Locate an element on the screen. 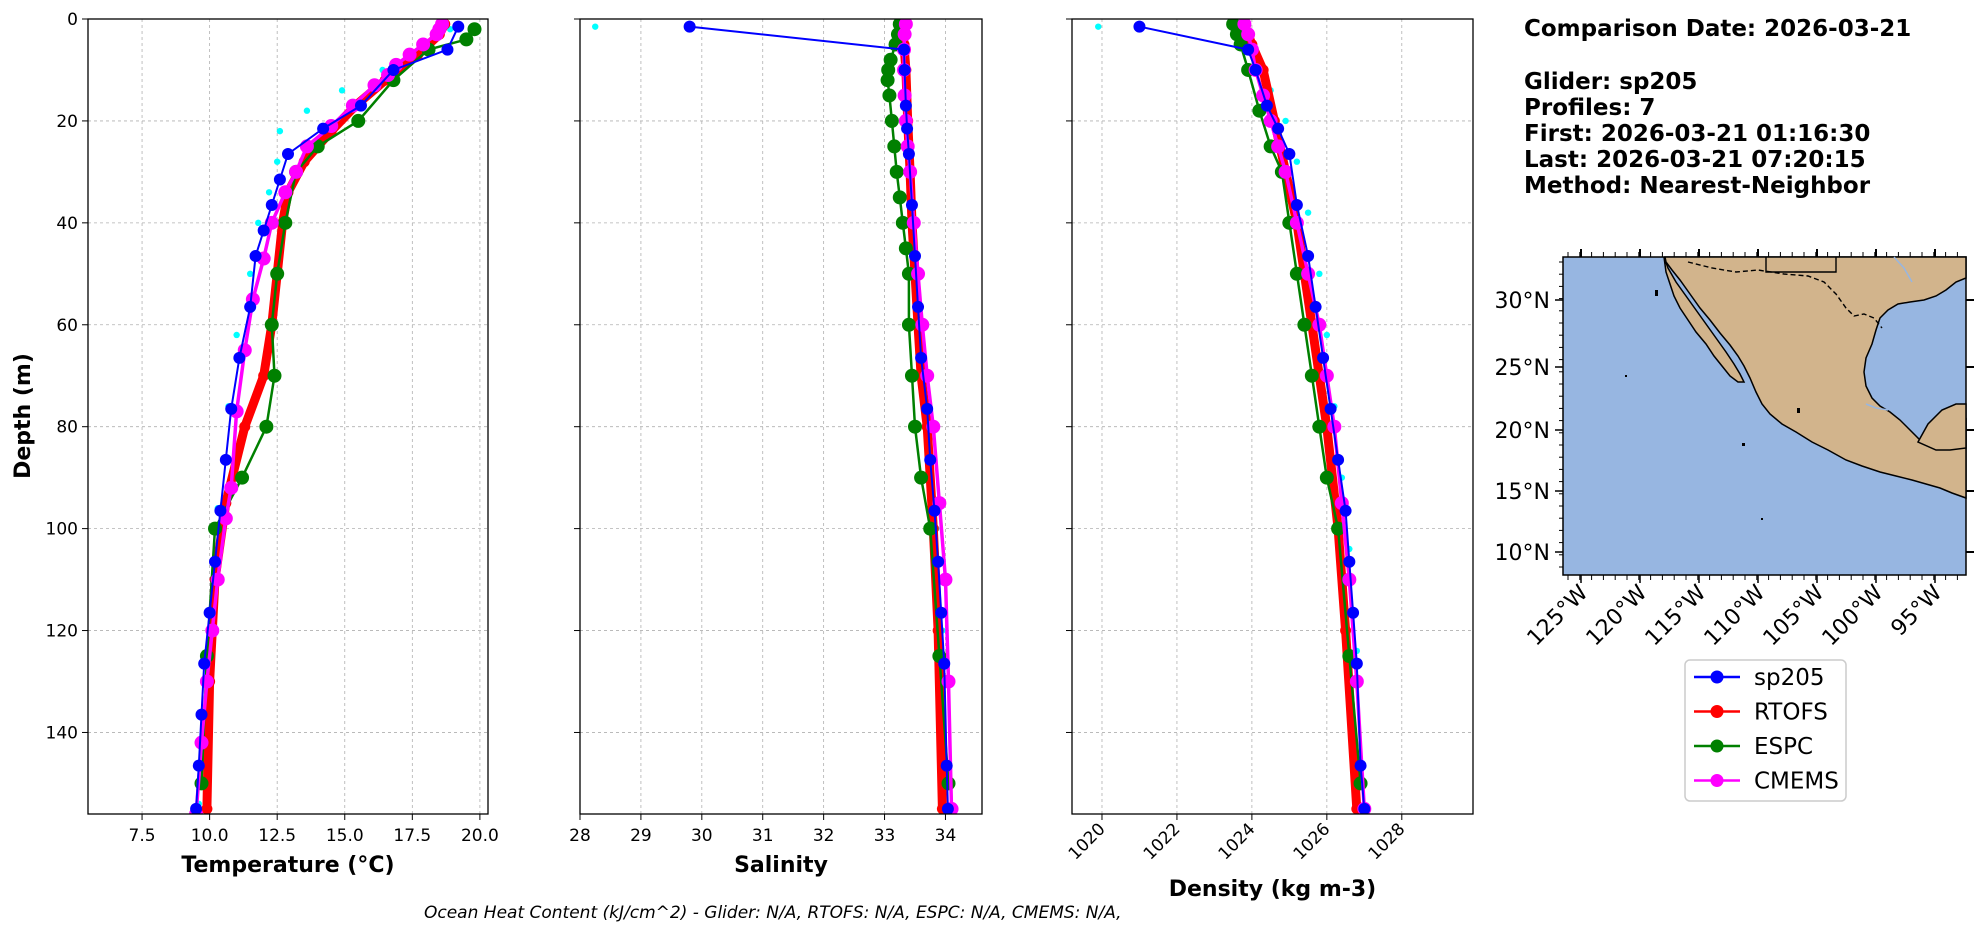 This screenshot has width=1978, height=934. depth-tick-label: 100 is located at coordinates (62, 530).